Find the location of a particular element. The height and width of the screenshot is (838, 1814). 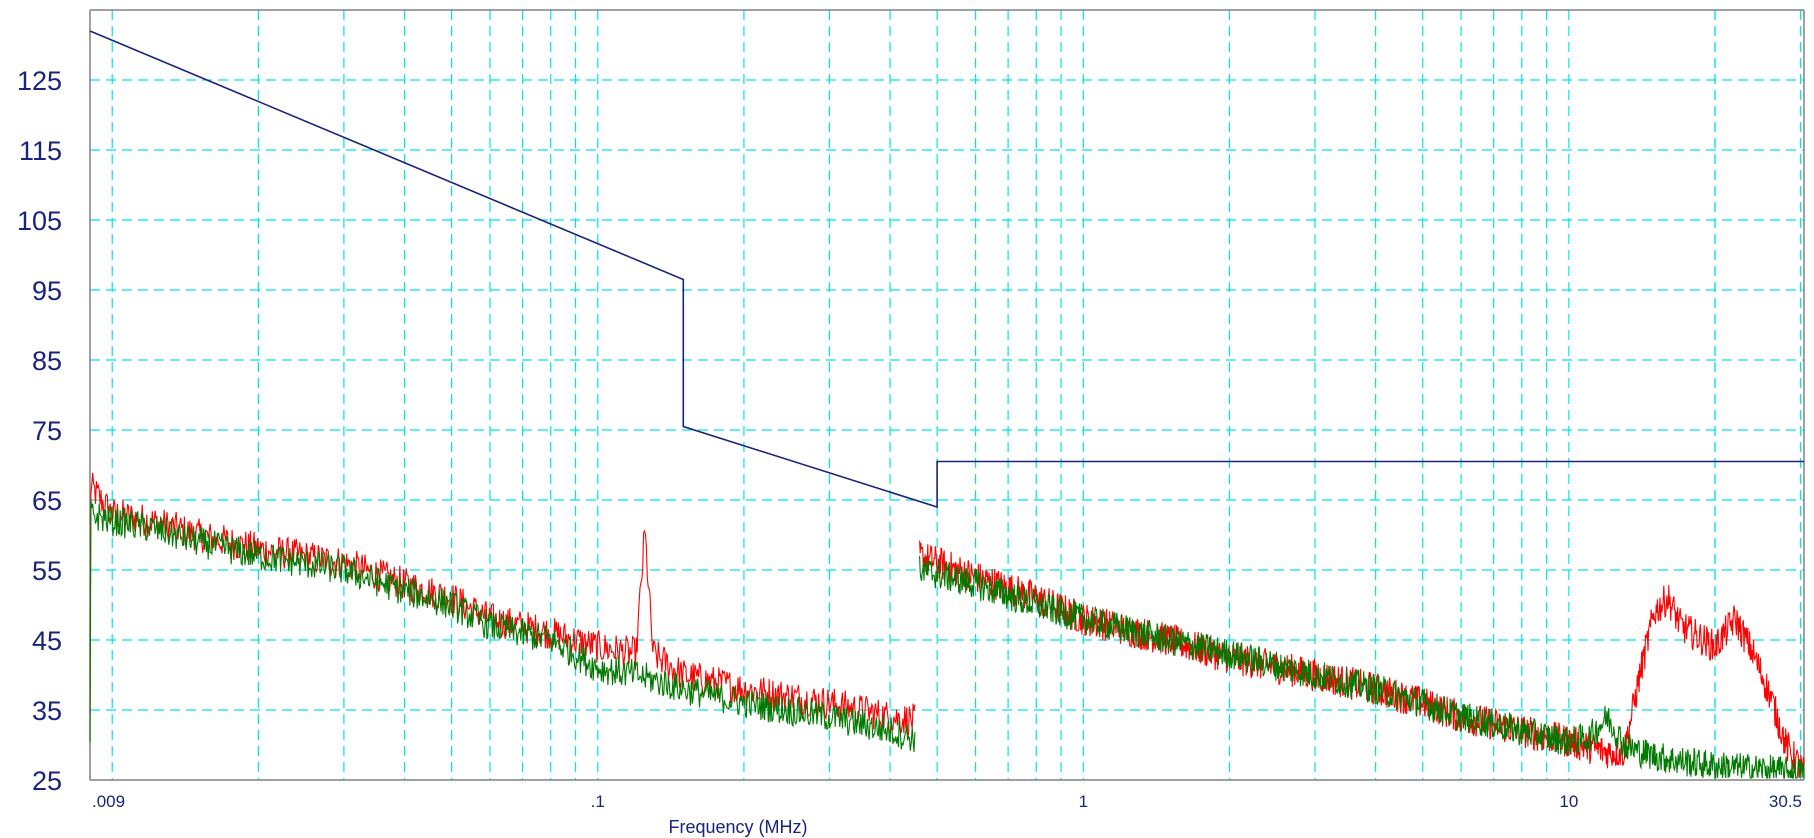

x-tick-label: .009 is located at coordinates (108, 801).